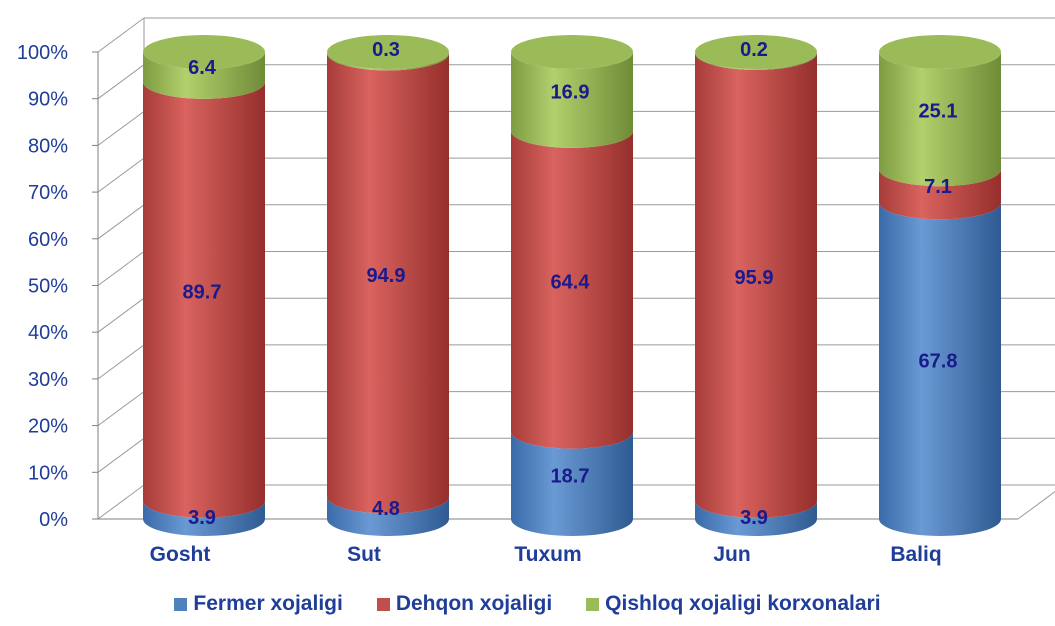  I want to click on x-category-label-baliq: Baliq, so click(915, 554).